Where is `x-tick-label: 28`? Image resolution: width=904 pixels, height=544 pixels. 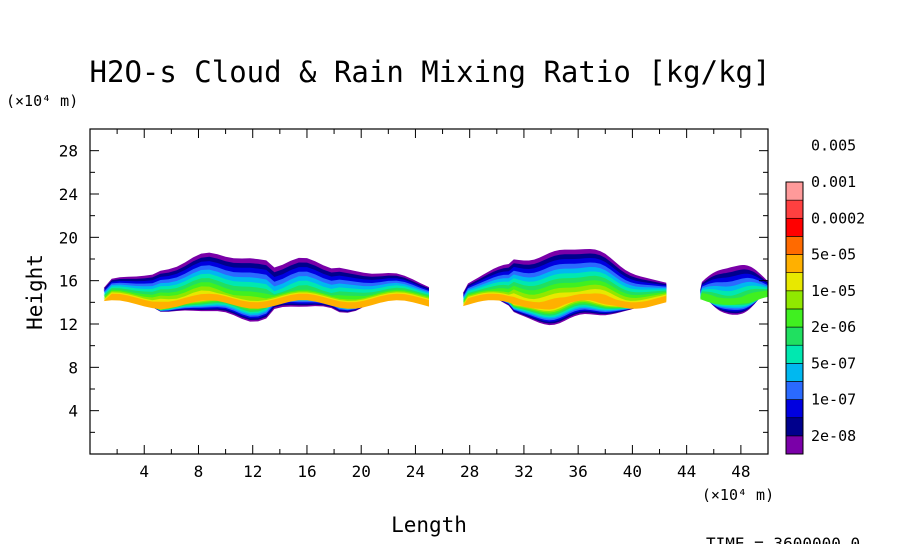 x-tick-label: 28 is located at coordinates (469, 471).